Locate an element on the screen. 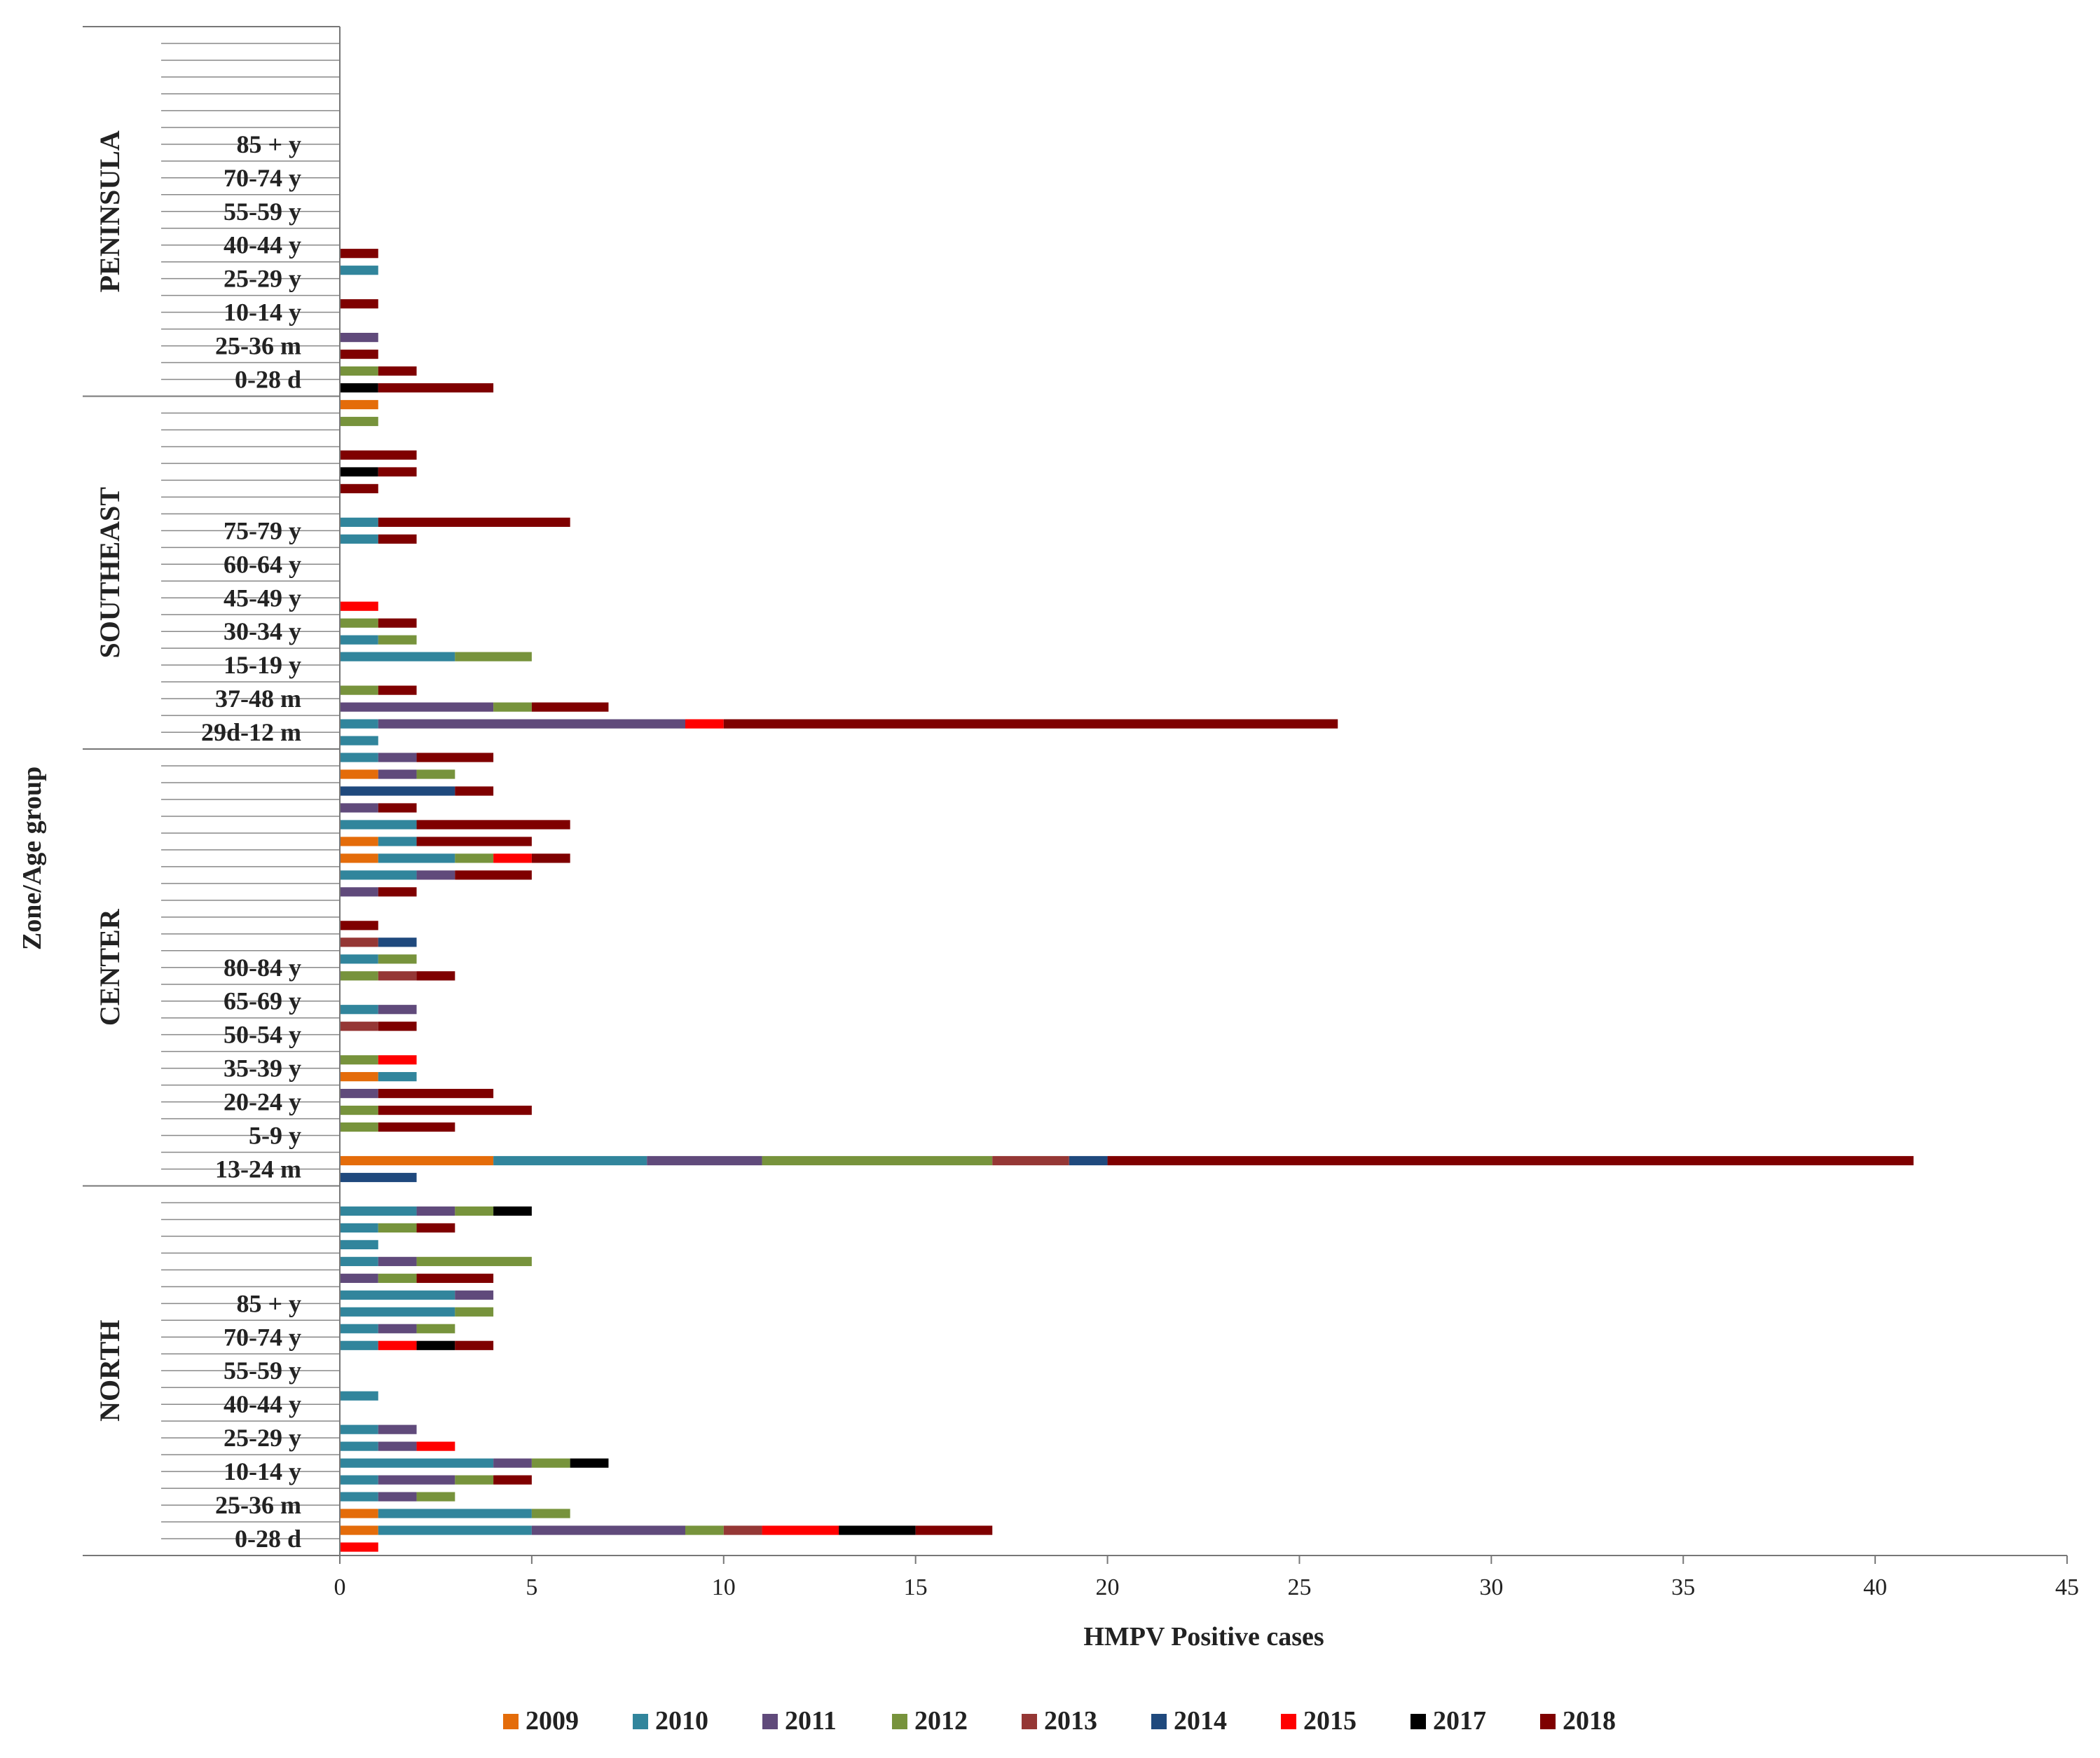 The width and height of the screenshot is (2100, 1758). legend-label: 2010 is located at coordinates (681, 1721).